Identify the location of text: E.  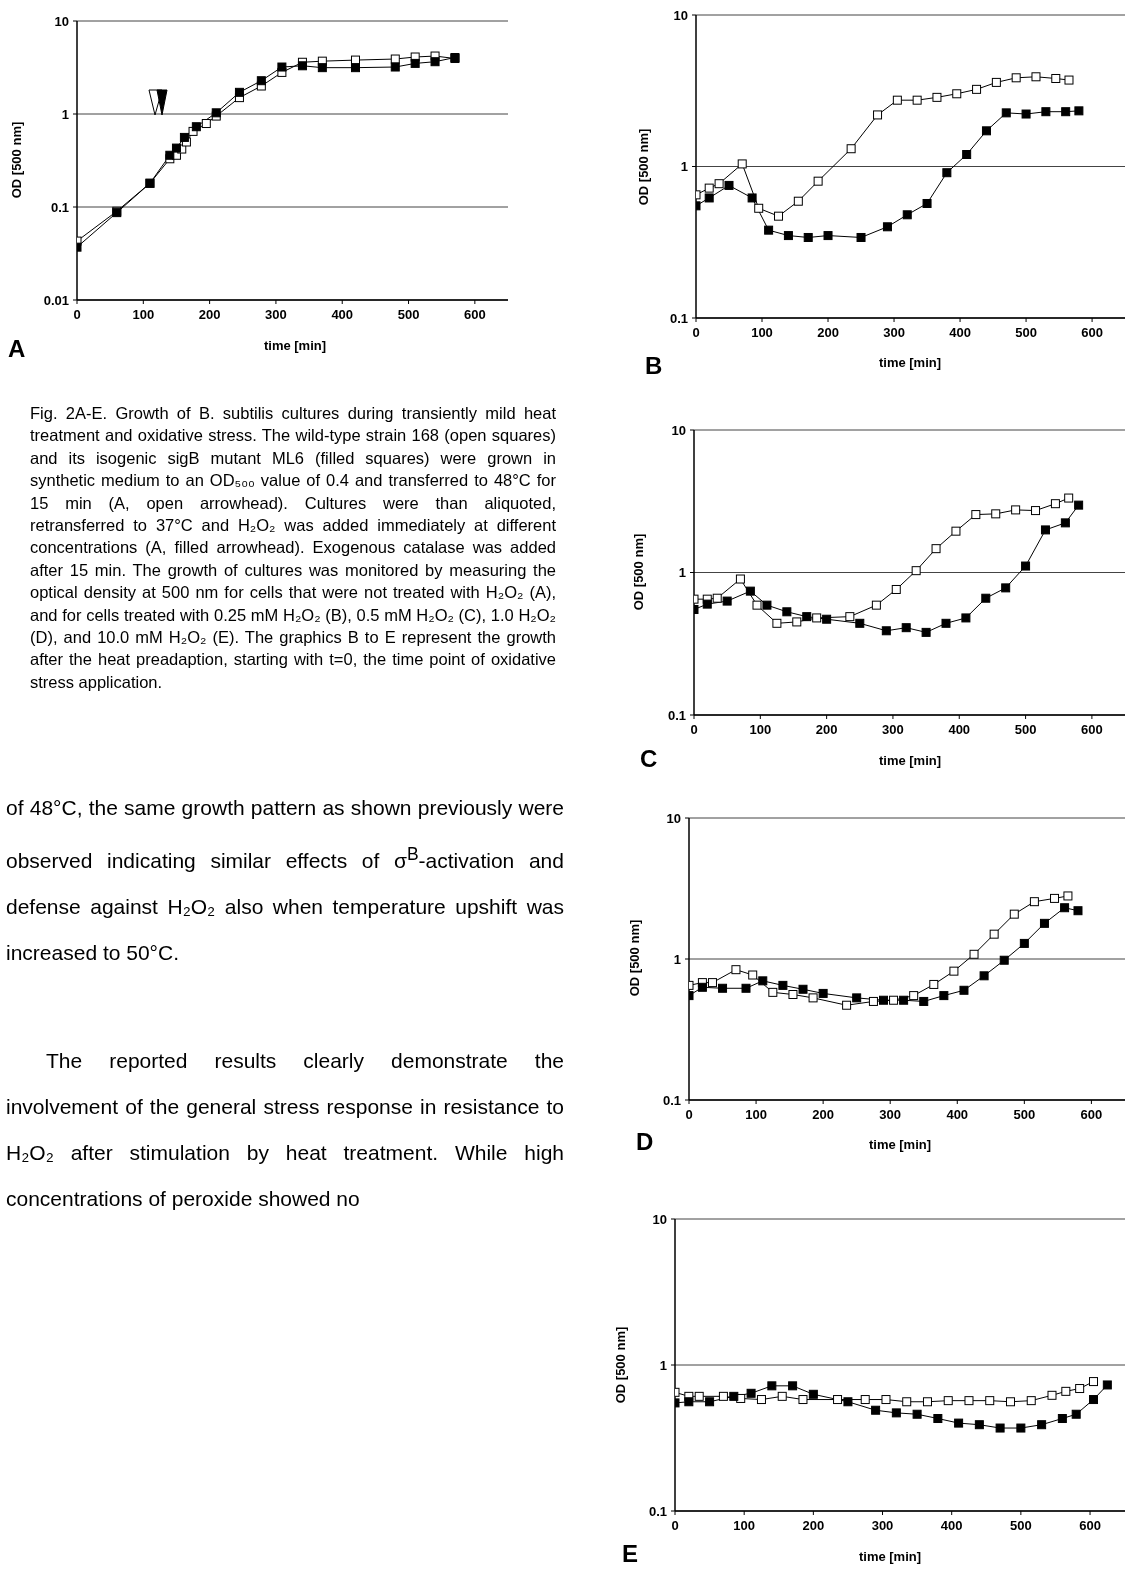
(630, 1554).